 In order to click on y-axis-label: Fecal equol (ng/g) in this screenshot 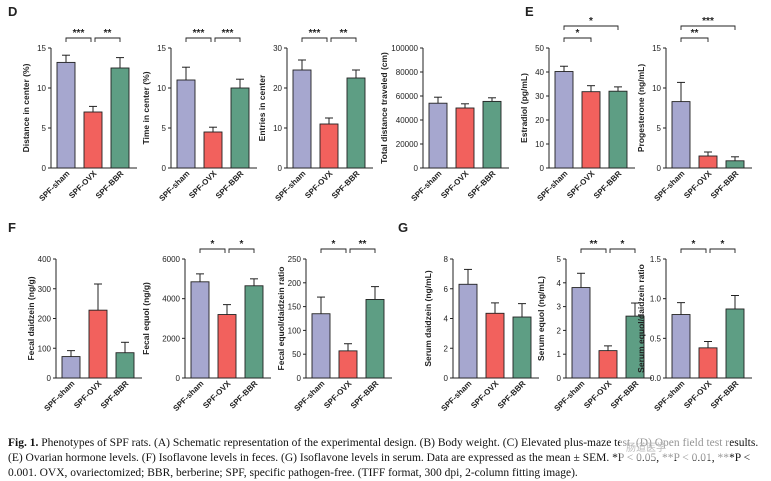, I will do `click(146, 318)`.